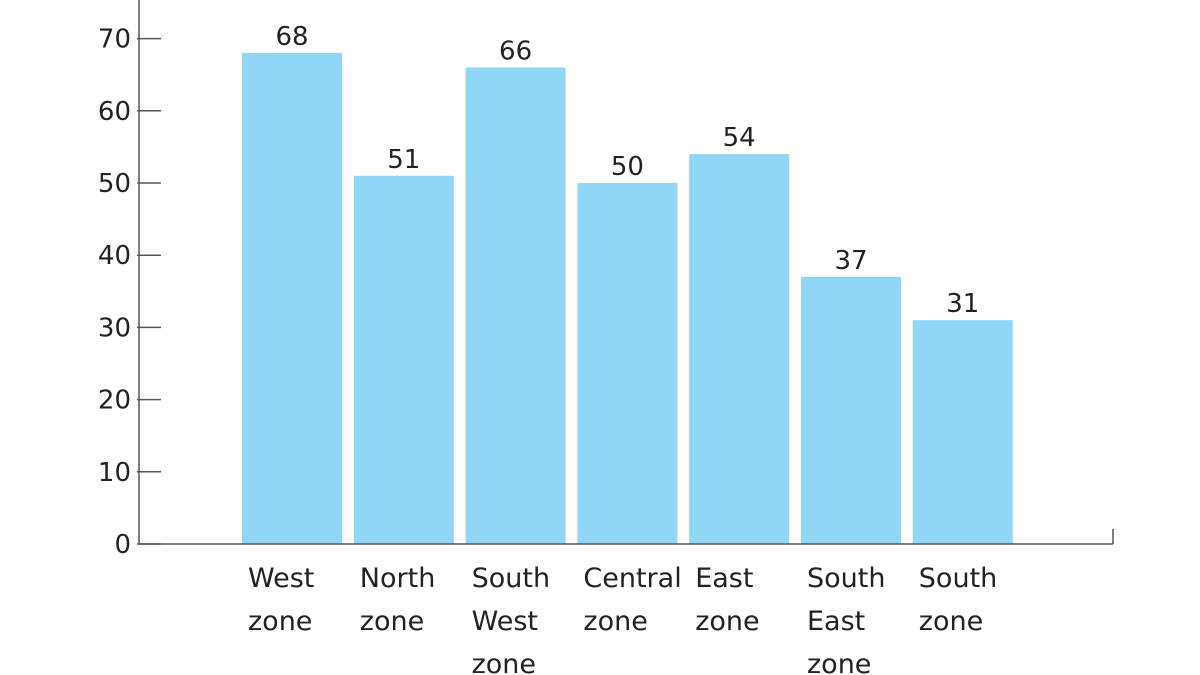  What do you see at coordinates (280, 621) in the screenshot?
I see `category-label-0-line-1: zone` at bounding box center [280, 621].